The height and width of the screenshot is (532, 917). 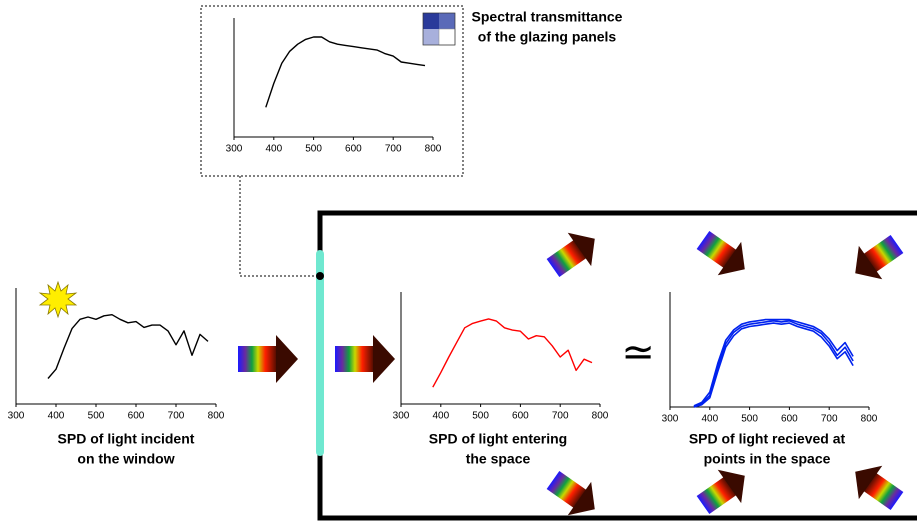 I want to click on junction, so click(x=320, y=276).